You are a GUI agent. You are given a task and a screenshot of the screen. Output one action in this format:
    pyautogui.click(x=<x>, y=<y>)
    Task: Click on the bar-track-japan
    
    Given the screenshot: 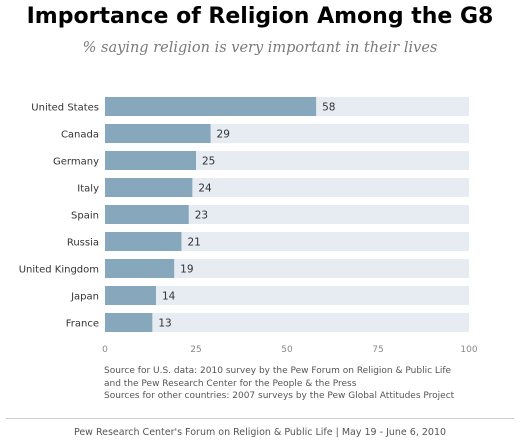 What is the action you would take?
    pyautogui.click(x=287, y=295)
    